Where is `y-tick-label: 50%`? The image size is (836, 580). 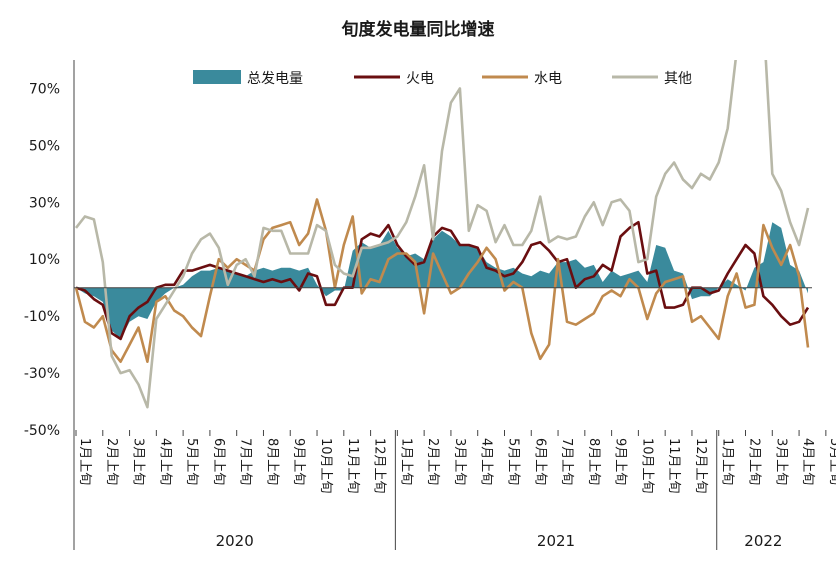
y-tick-label: 50% is located at coordinates (44, 146).